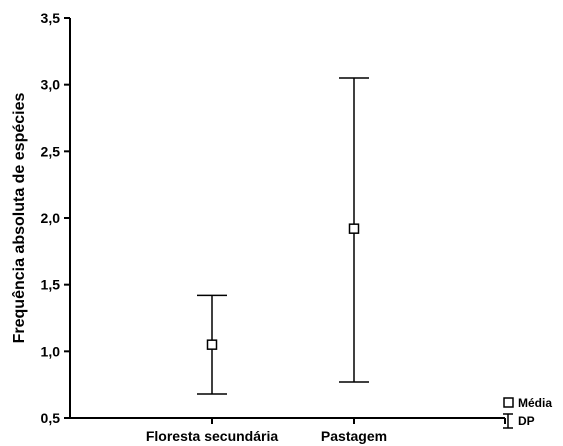 This screenshot has width=563, height=446. I want to click on y-axis-title: Frequência absoluta de espécies, so click(19, 218).